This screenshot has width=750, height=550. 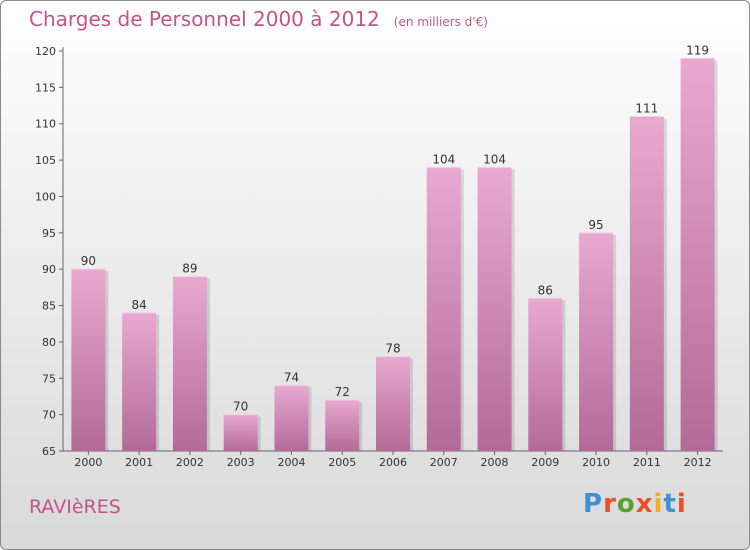 What do you see at coordinates (45, 124) in the screenshot?
I see `y-tick-label: 110` at bounding box center [45, 124].